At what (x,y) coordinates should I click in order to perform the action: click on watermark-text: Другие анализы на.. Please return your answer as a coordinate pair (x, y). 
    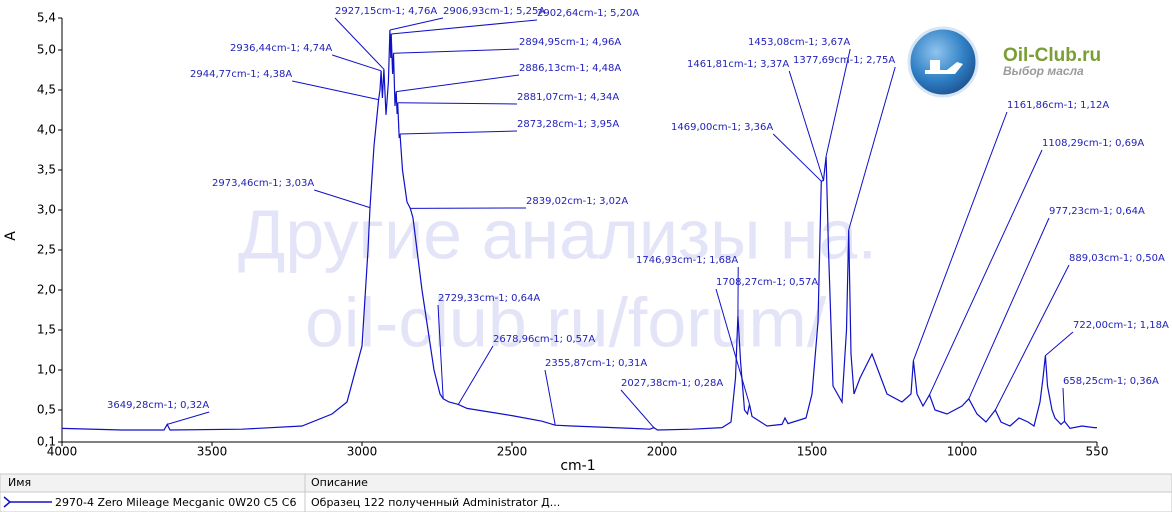
    Looking at the image, I should click on (557, 234).